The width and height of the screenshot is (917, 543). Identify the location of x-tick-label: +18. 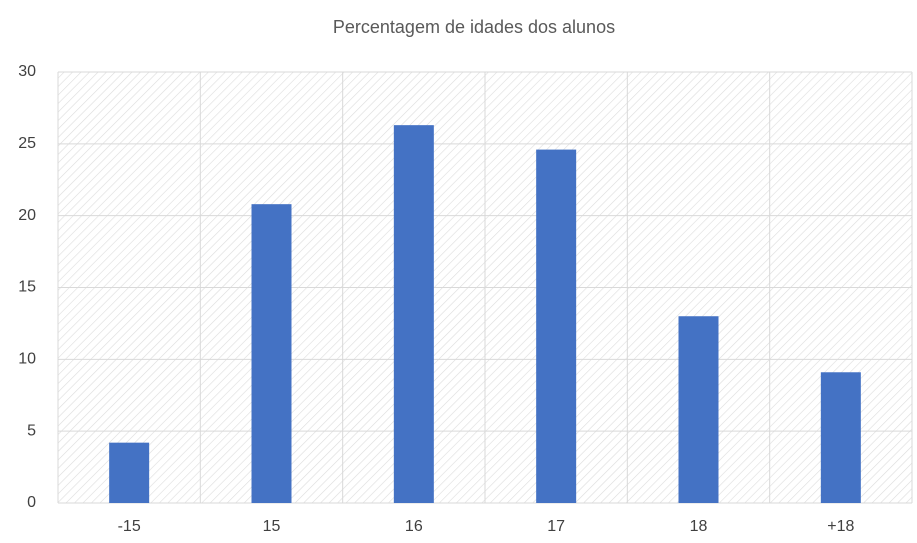
(840, 526).